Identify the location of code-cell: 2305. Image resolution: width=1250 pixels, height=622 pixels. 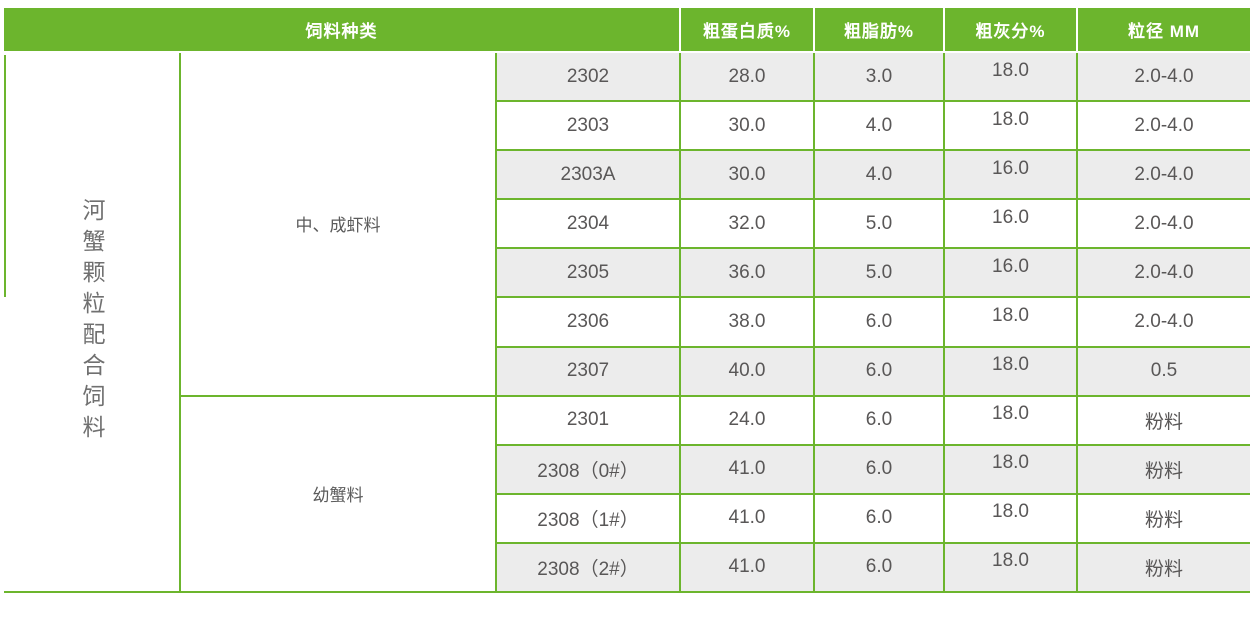
(587, 274).